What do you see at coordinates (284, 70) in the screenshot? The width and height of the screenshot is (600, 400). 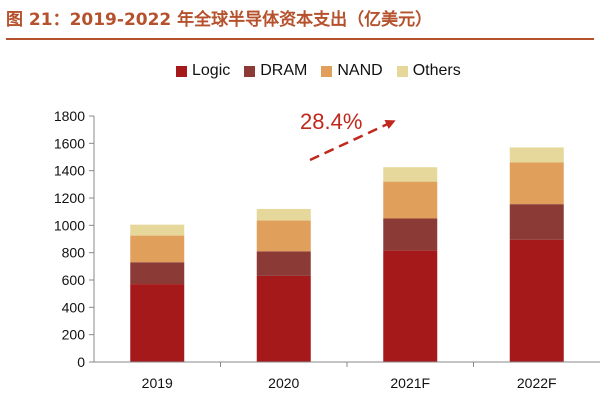 I see `legend-label-dram: DRAM` at bounding box center [284, 70].